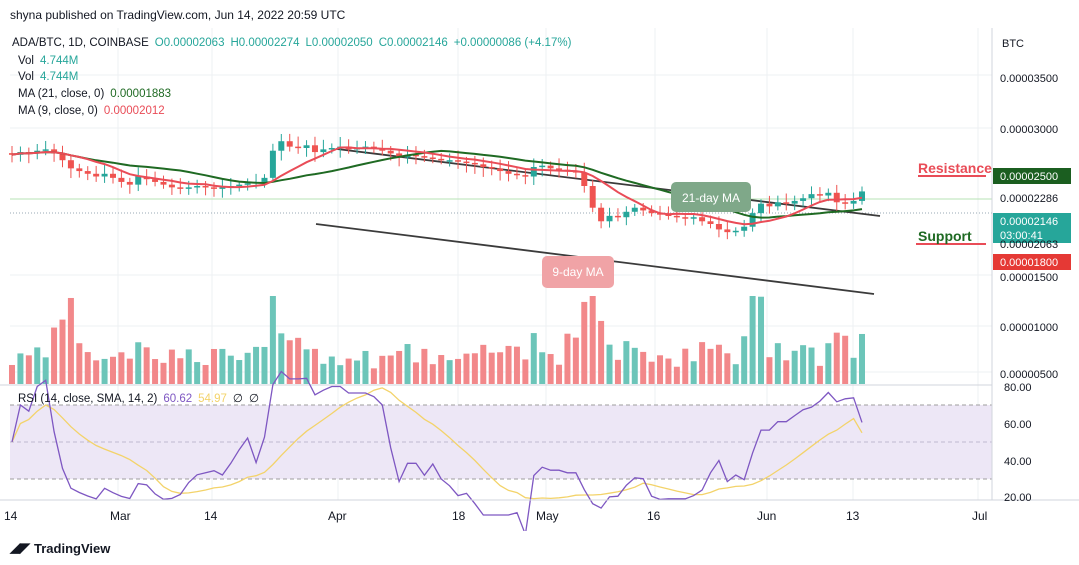 The height and width of the screenshot is (565, 1079). What do you see at coordinates (711, 197) in the screenshot?
I see `ma21-callout: 21-day MA` at bounding box center [711, 197].